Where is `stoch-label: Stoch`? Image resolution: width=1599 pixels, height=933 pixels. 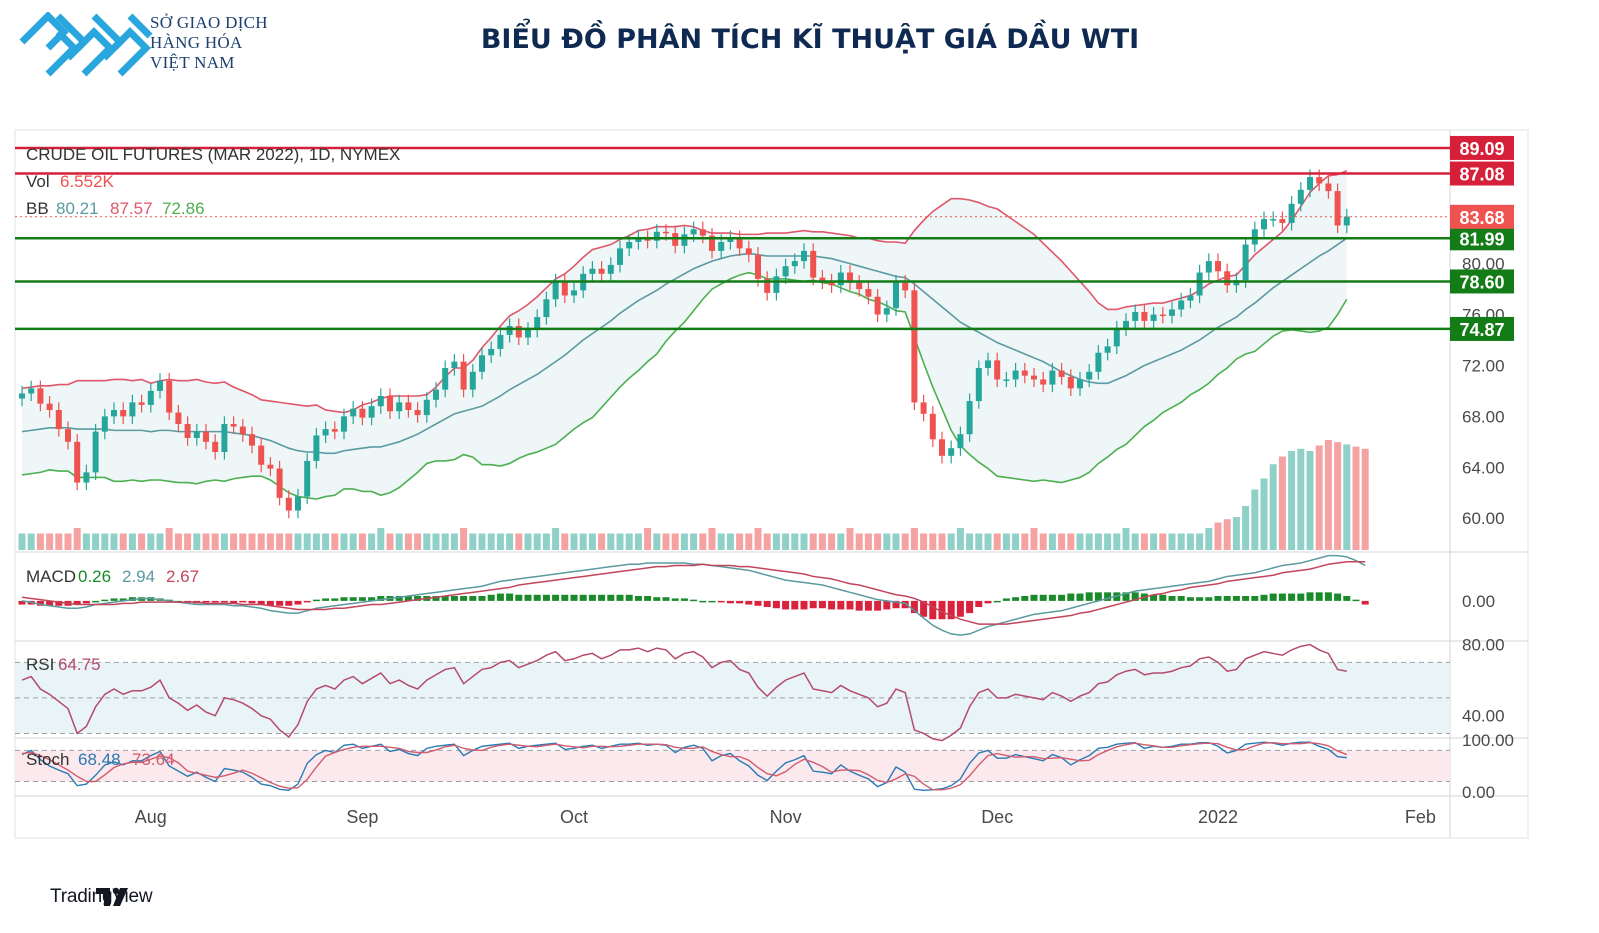
stoch-label: Stoch is located at coordinates (47, 759).